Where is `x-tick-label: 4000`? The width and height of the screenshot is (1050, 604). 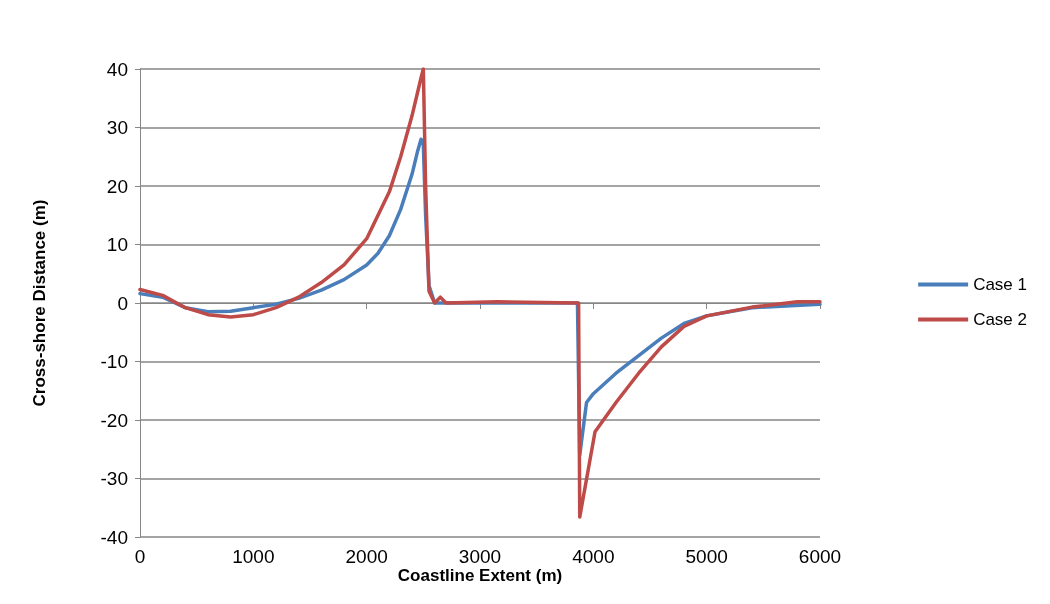 x-tick-label: 4000 is located at coordinates (593, 556).